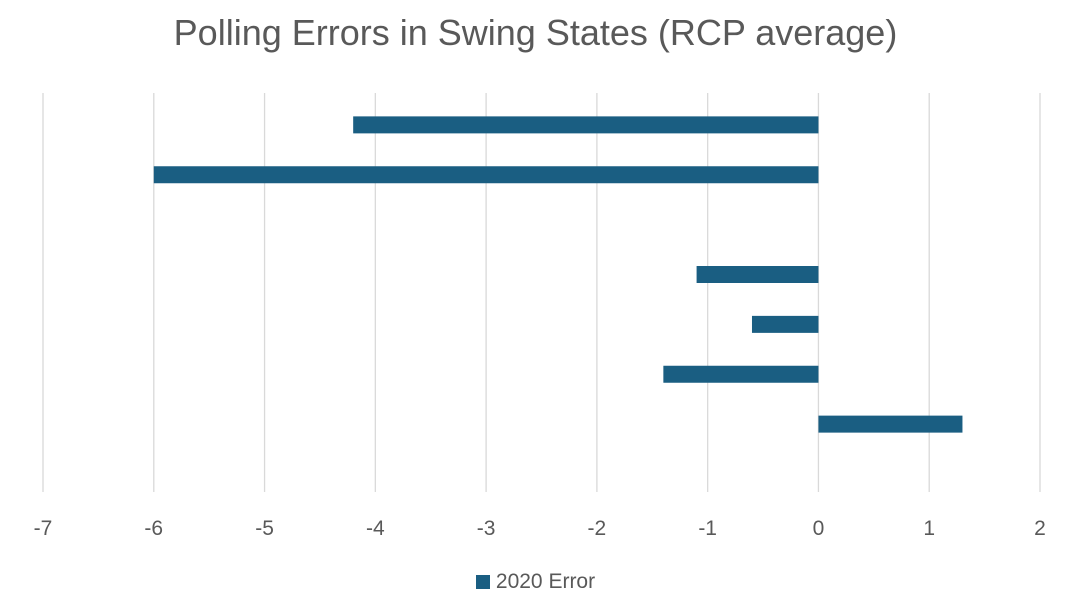  Describe the element at coordinates (482, 582) in the screenshot. I see `legend-swatch` at that location.